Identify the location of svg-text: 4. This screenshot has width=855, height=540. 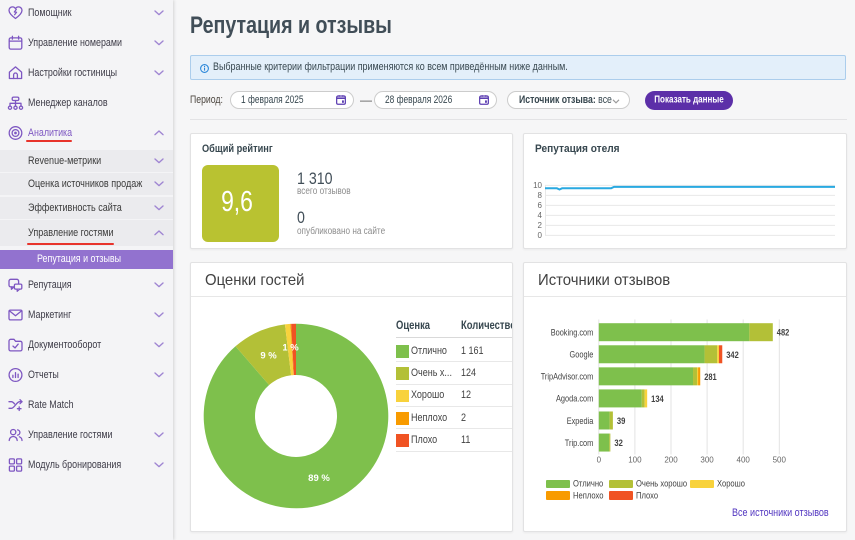
(539, 215).